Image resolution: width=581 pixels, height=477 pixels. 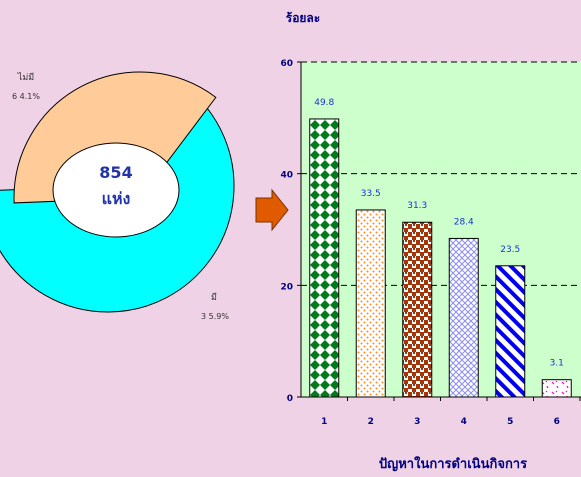 I want to click on donut-center-value: 854, so click(x=115, y=172).